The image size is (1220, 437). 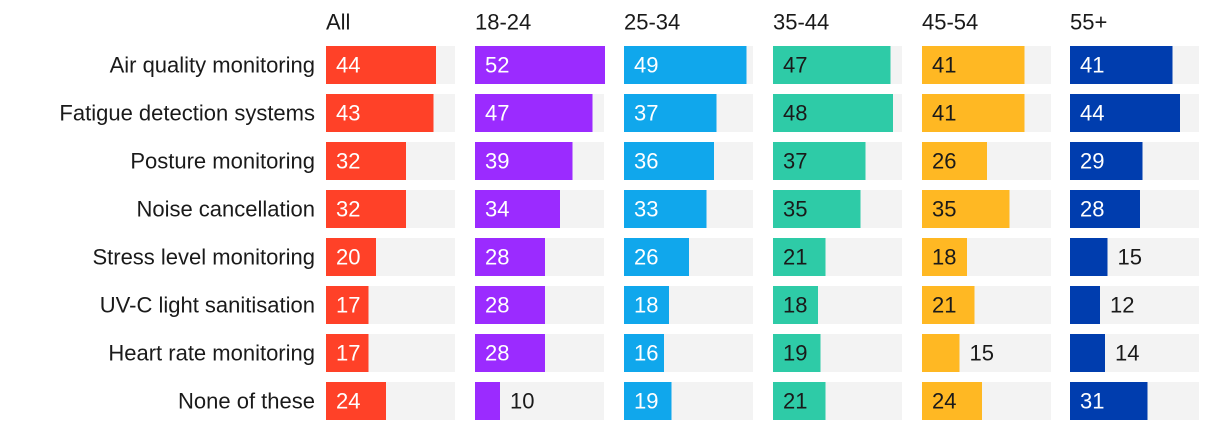 I want to click on data-label: 49, so click(x=646, y=65).